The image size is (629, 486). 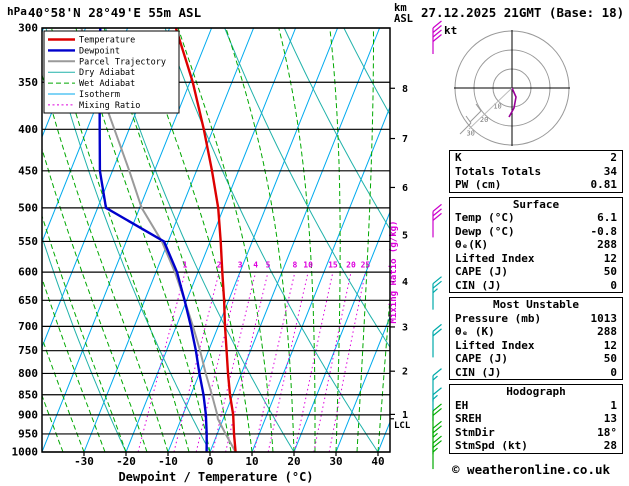 What do you see at coordinates (28, 129) in the screenshot?
I see `pressure-tick-label: 400` at bounding box center [28, 129].